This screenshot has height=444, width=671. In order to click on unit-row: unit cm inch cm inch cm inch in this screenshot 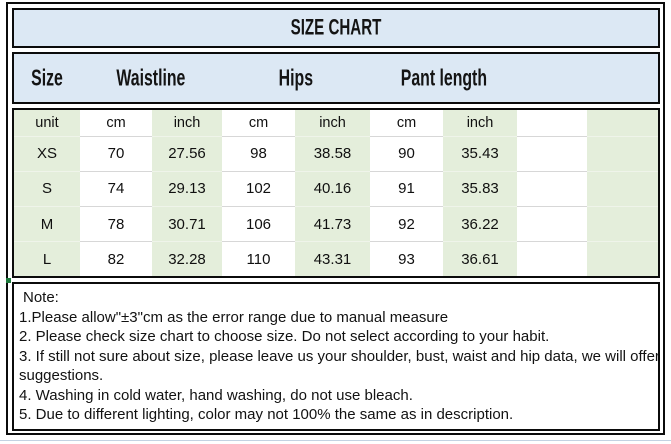, I will do `click(336, 123)`.